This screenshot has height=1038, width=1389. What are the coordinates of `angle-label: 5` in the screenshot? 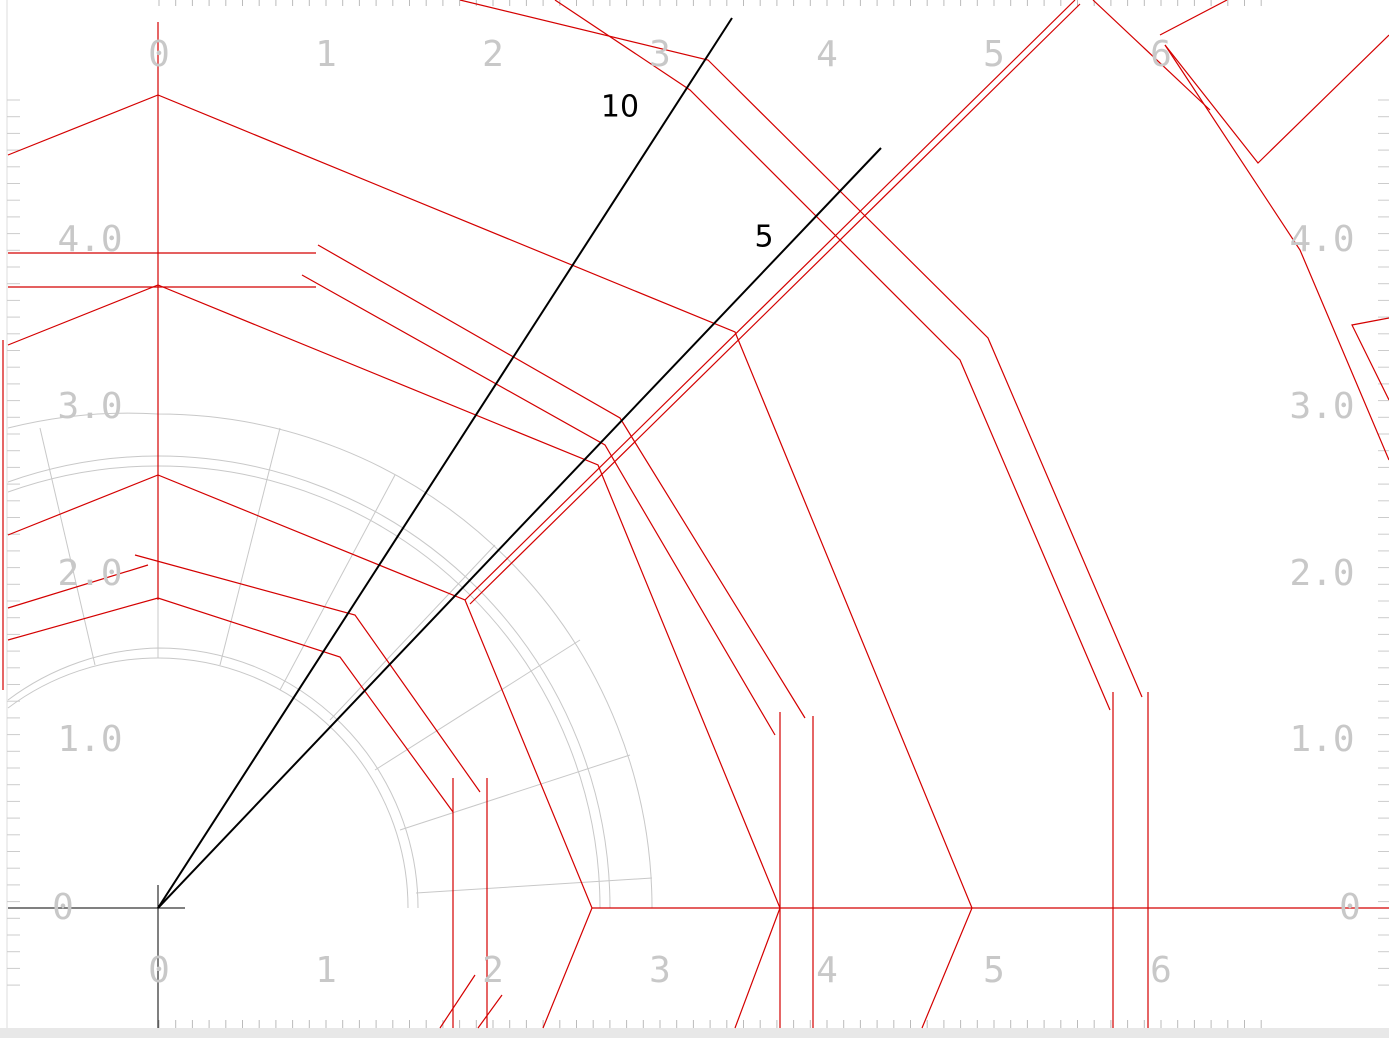 It's located at (763, 237).